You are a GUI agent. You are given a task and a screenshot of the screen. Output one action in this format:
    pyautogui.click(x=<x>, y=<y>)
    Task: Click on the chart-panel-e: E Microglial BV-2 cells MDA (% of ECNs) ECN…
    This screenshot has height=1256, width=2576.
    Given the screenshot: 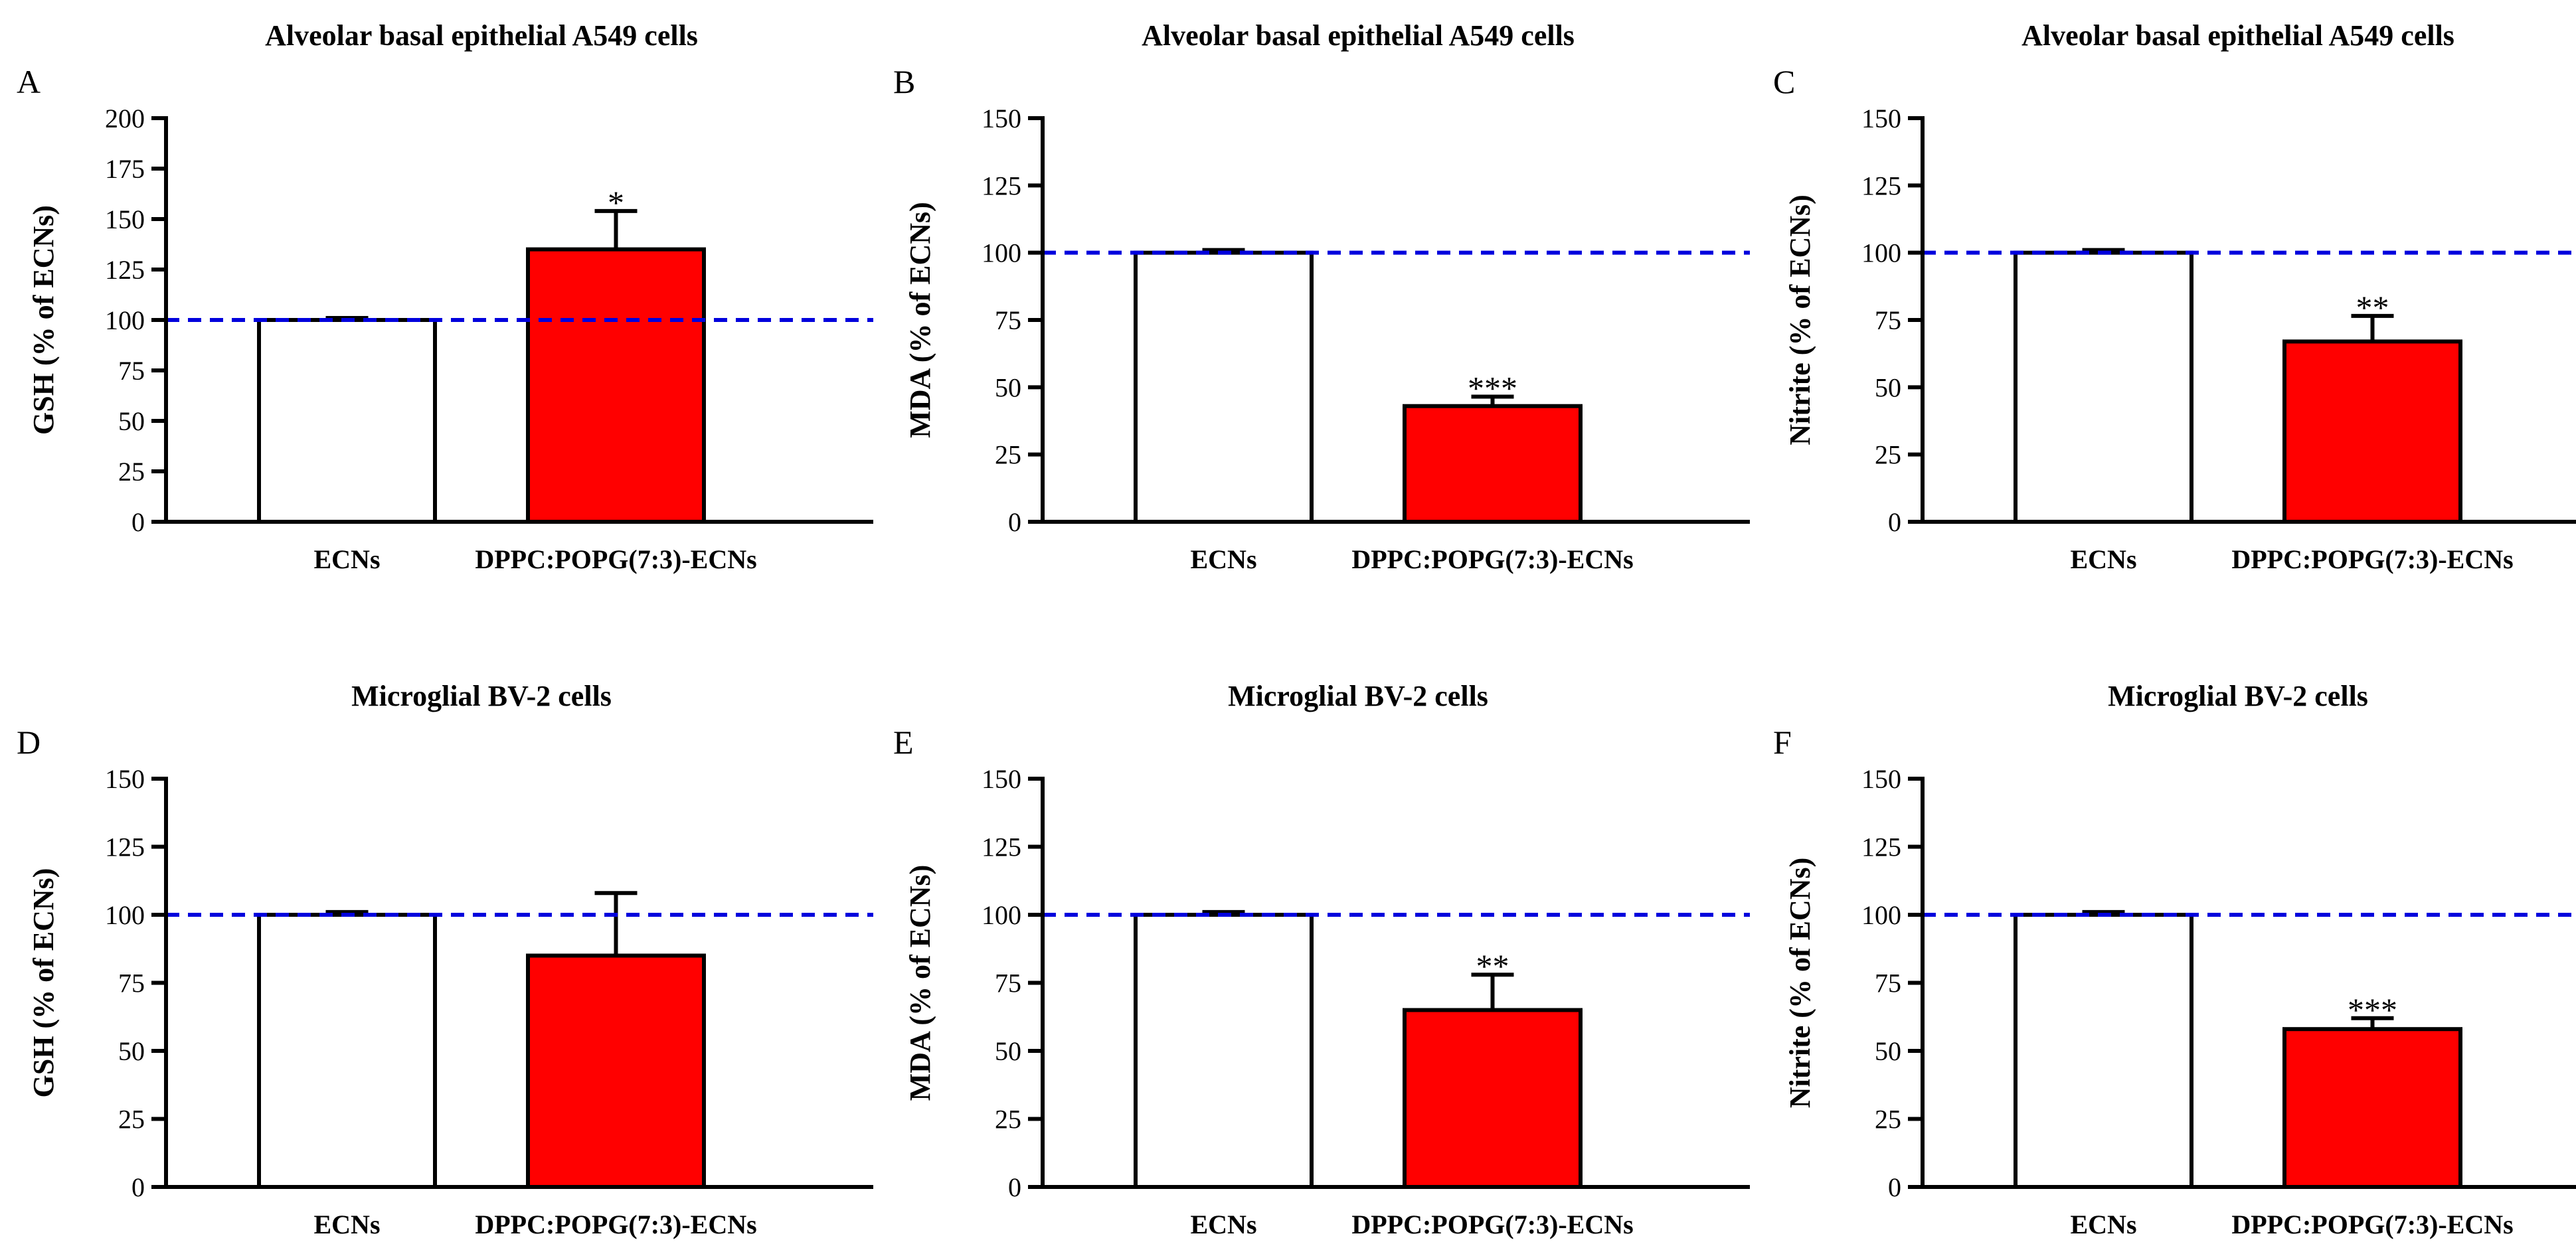 What is the action you would take?
    pyautogui.click(x=1321, y=959)
    